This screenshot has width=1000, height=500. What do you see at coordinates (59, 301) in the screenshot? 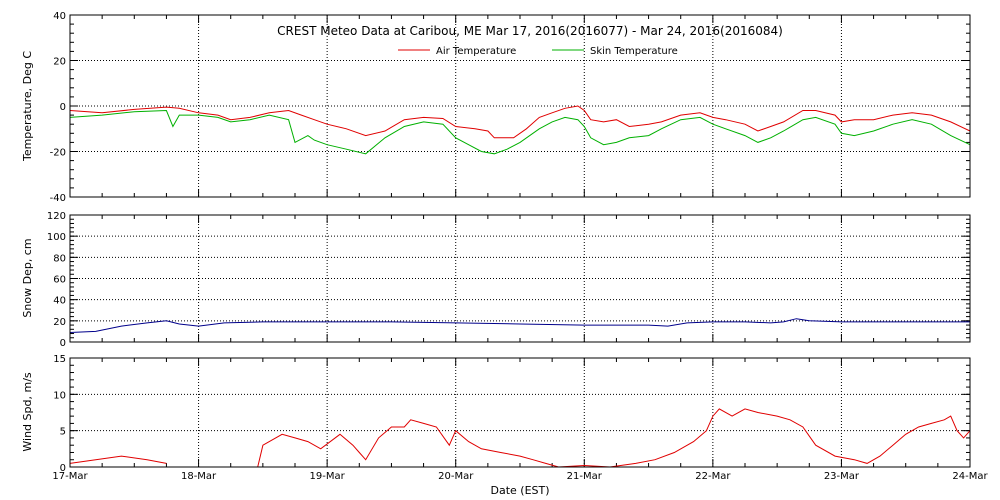
I see `snow-ytick-label: 40` at bounding box center [59, 301].